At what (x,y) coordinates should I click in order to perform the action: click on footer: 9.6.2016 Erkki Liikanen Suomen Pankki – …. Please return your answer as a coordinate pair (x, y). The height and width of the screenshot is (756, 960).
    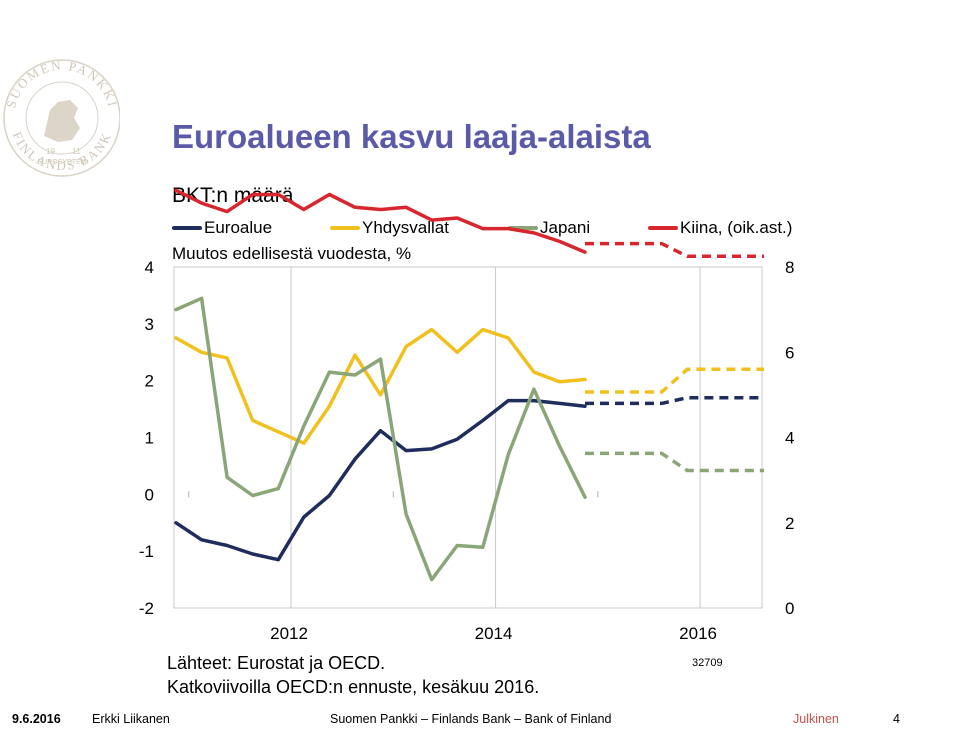
    Looking at the image, I should click on (480, 722).